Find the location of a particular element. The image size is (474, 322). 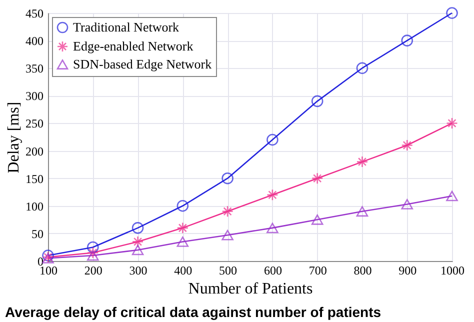

x-tick-label: 700 is located at coordinates (317, 271).